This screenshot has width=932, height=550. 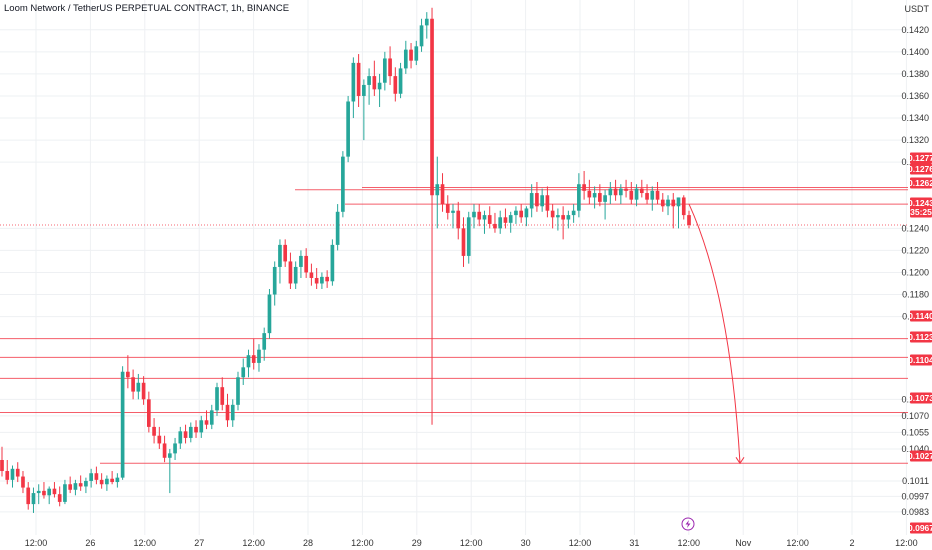 I want to click on y-tick-label: 0.1200, so click(x=915, y=272).